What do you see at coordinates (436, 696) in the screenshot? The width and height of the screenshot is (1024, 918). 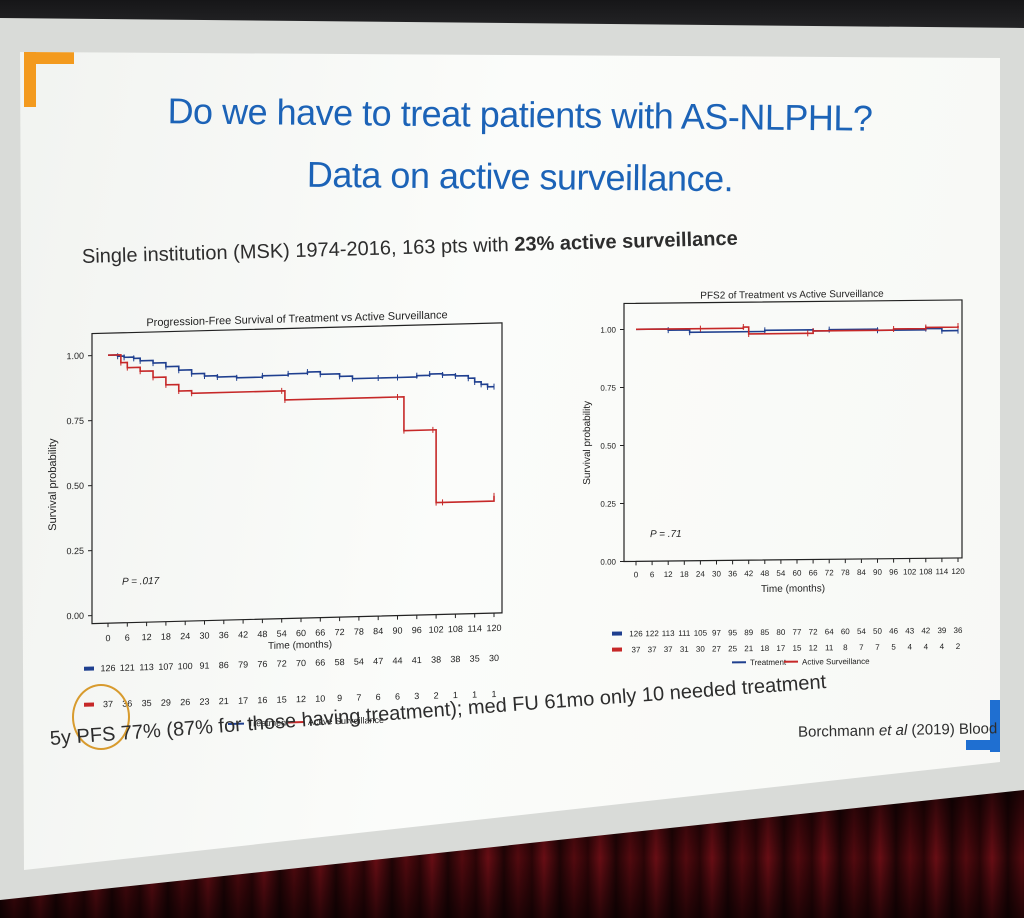 I see `at-risk-count: 2` at bounding box center [436, 696].